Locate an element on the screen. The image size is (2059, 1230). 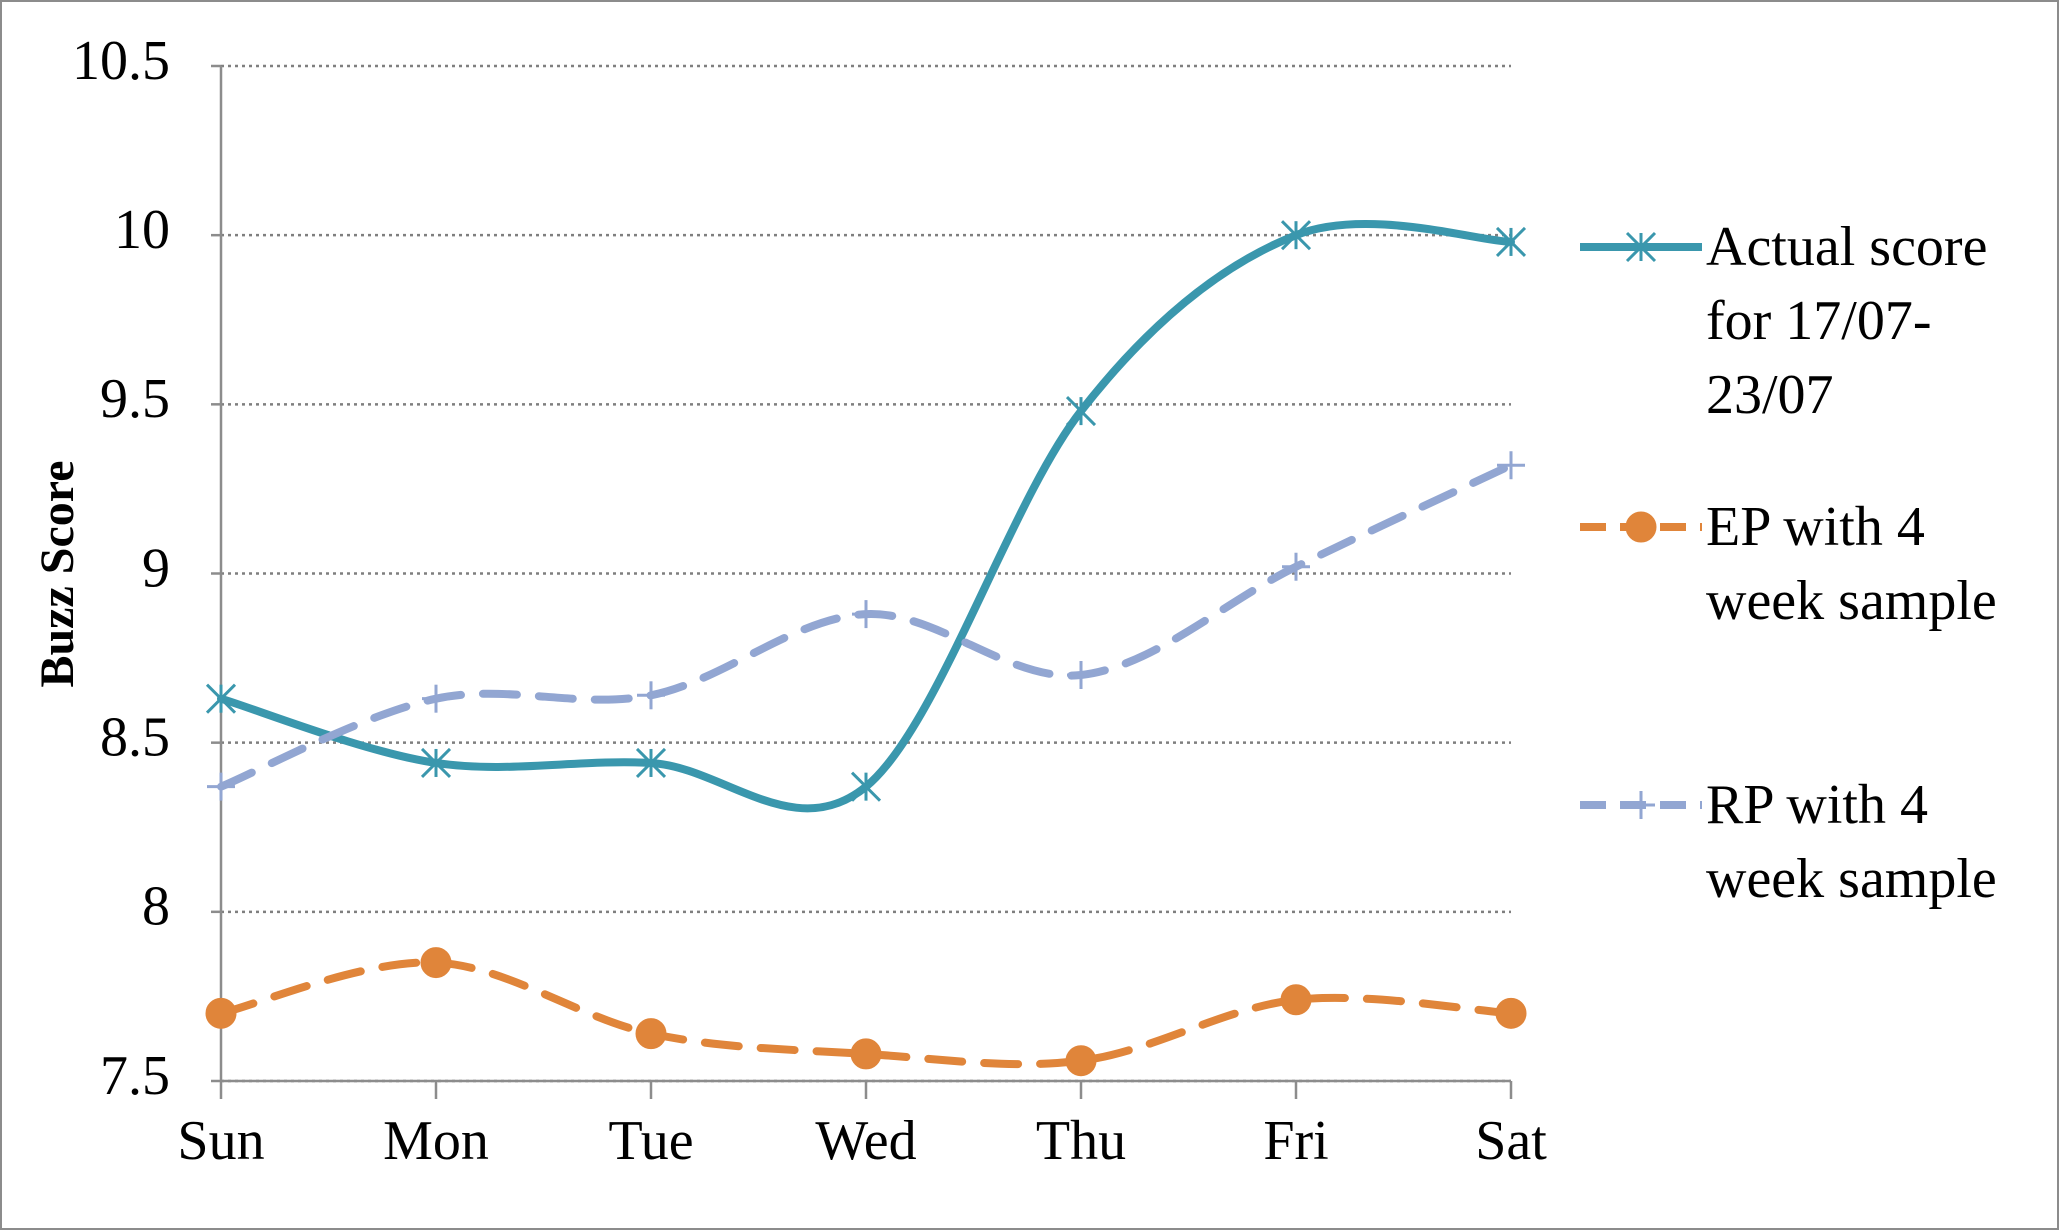
x-tick-label: Mon is located at coordinates (436, 1141).